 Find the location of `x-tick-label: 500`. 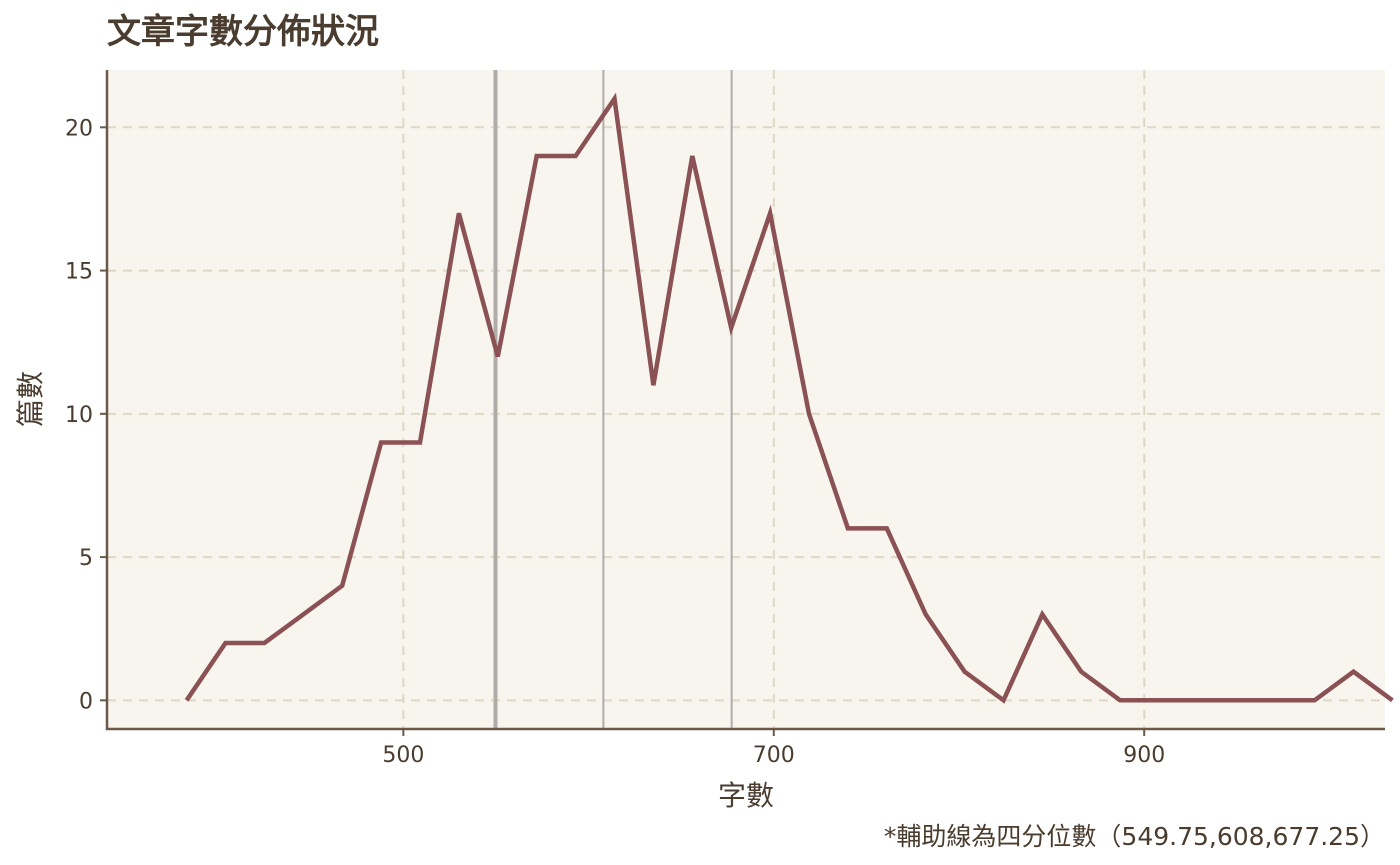

x-tick-label: 500 is located at coordinates (403, 755).